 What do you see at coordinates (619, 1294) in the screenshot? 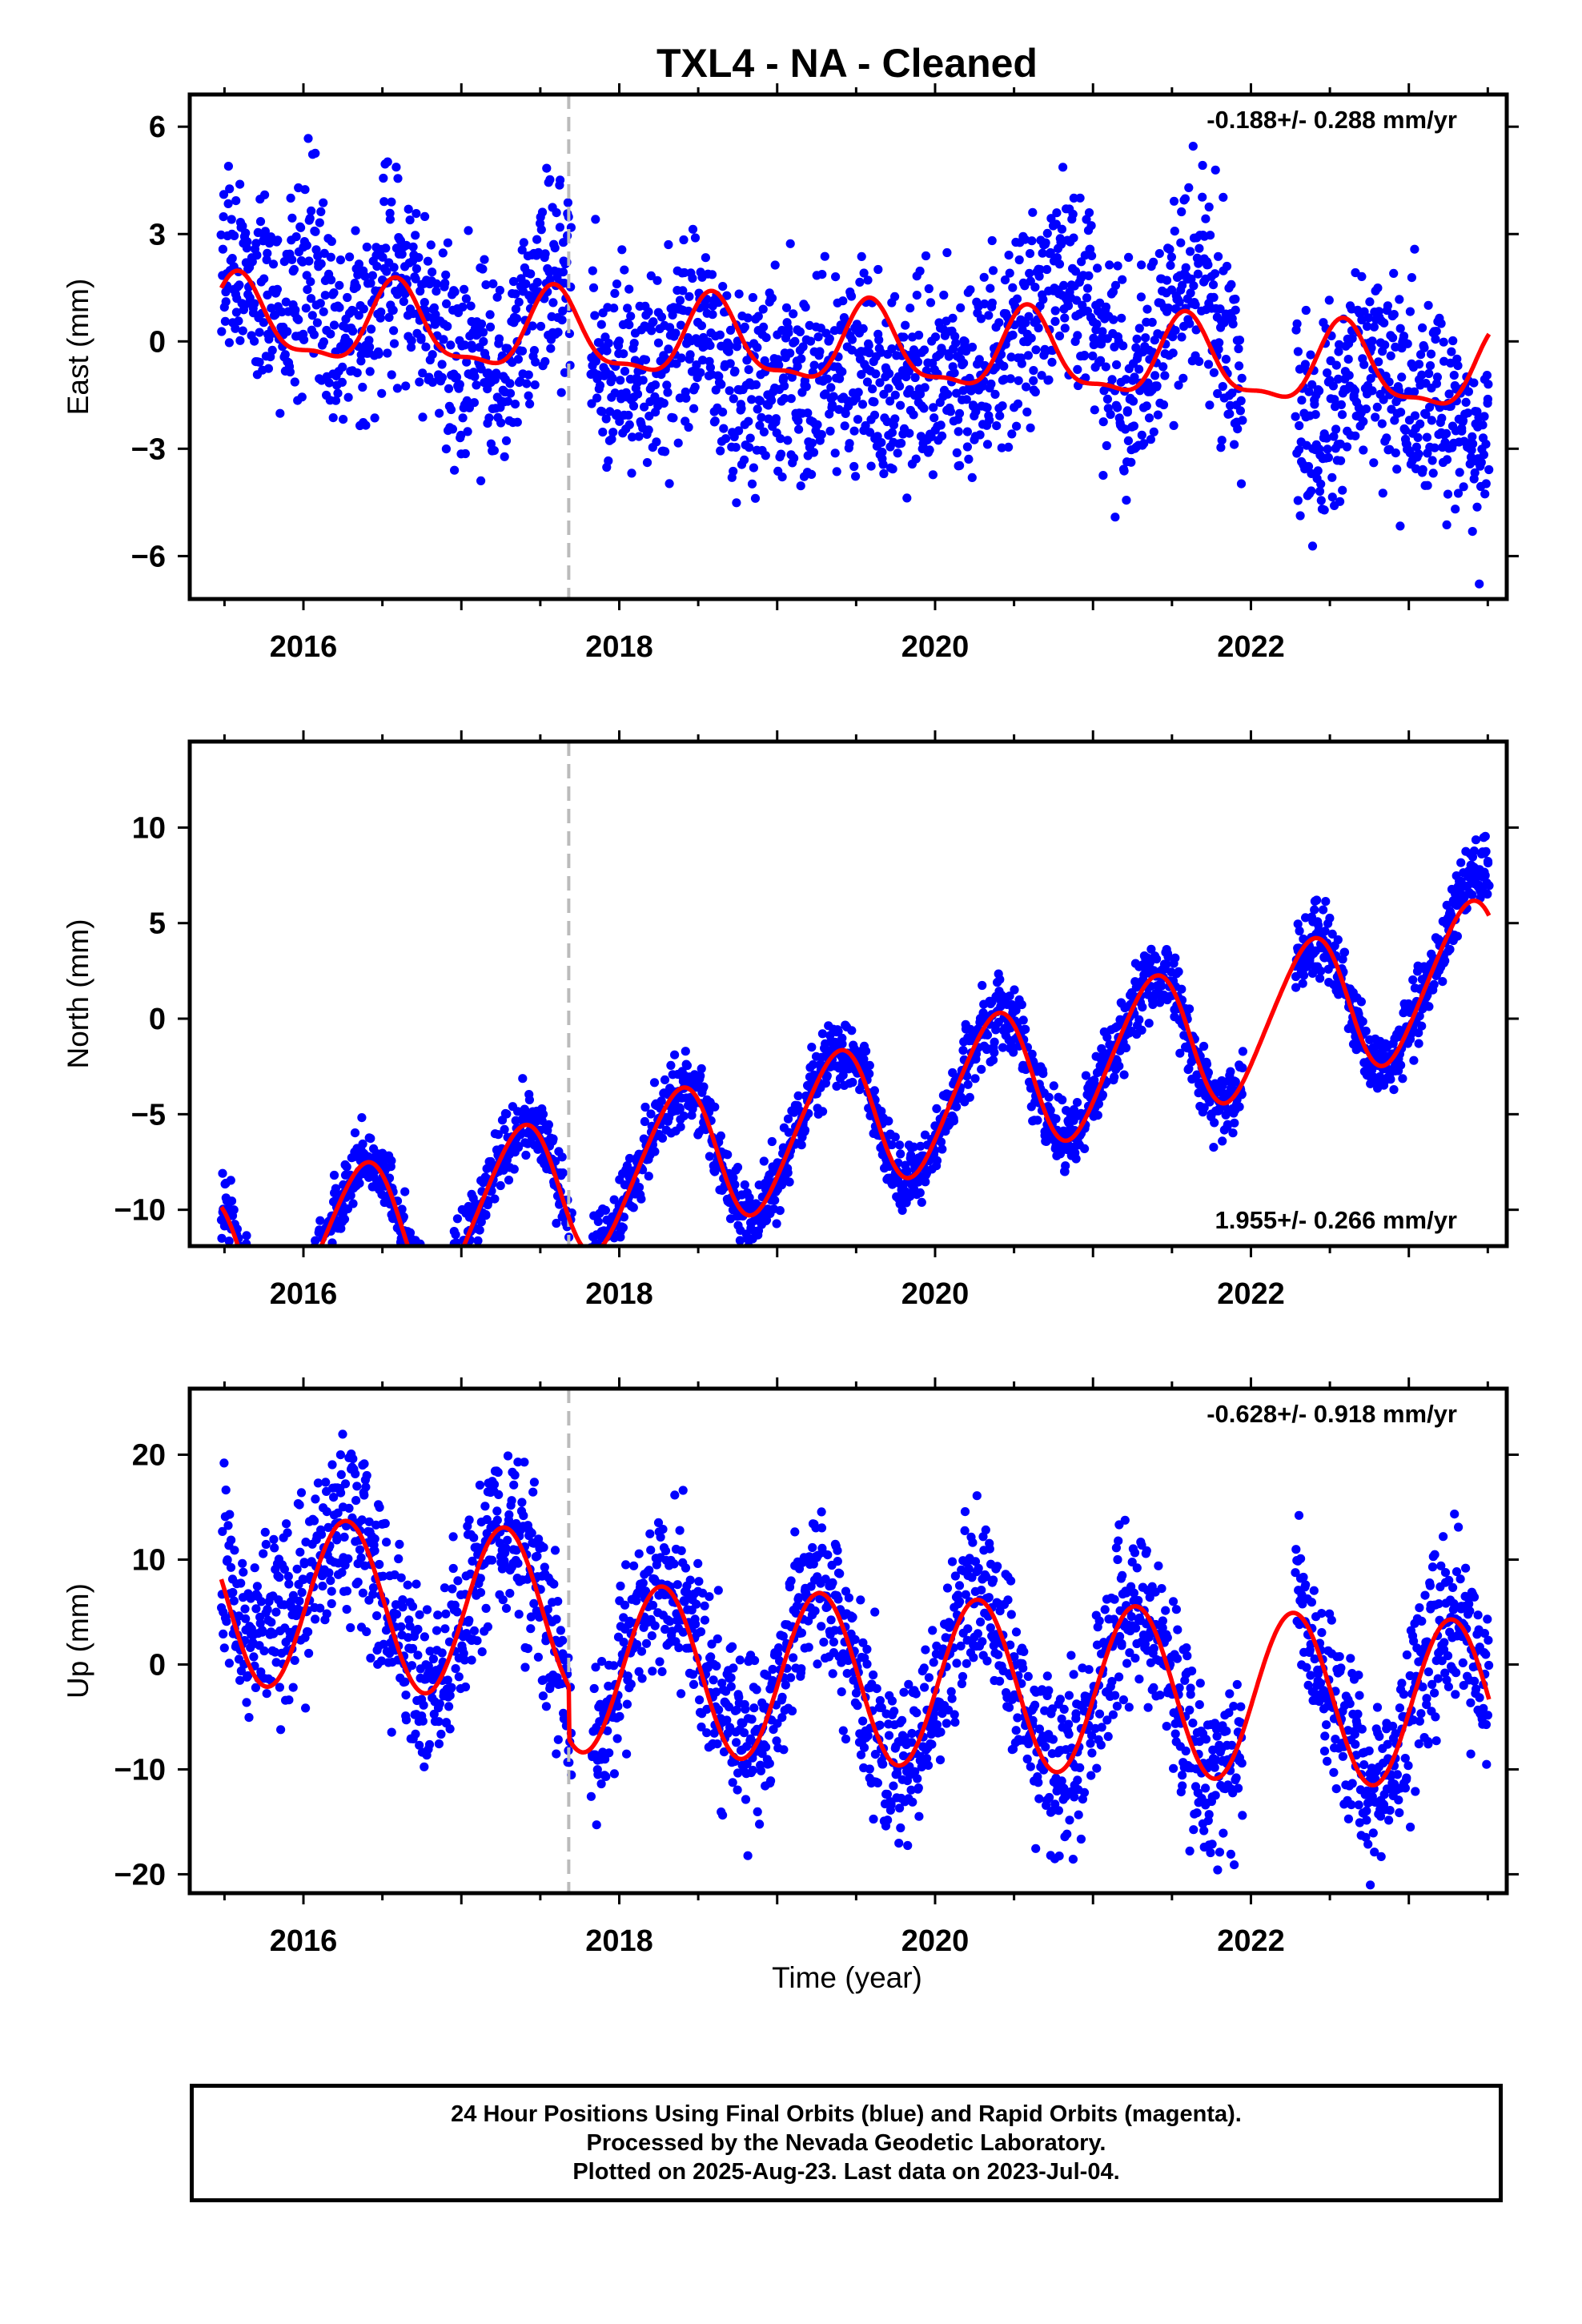
I see `x-tick-label: 2018` at bounding box center [619, 1294].